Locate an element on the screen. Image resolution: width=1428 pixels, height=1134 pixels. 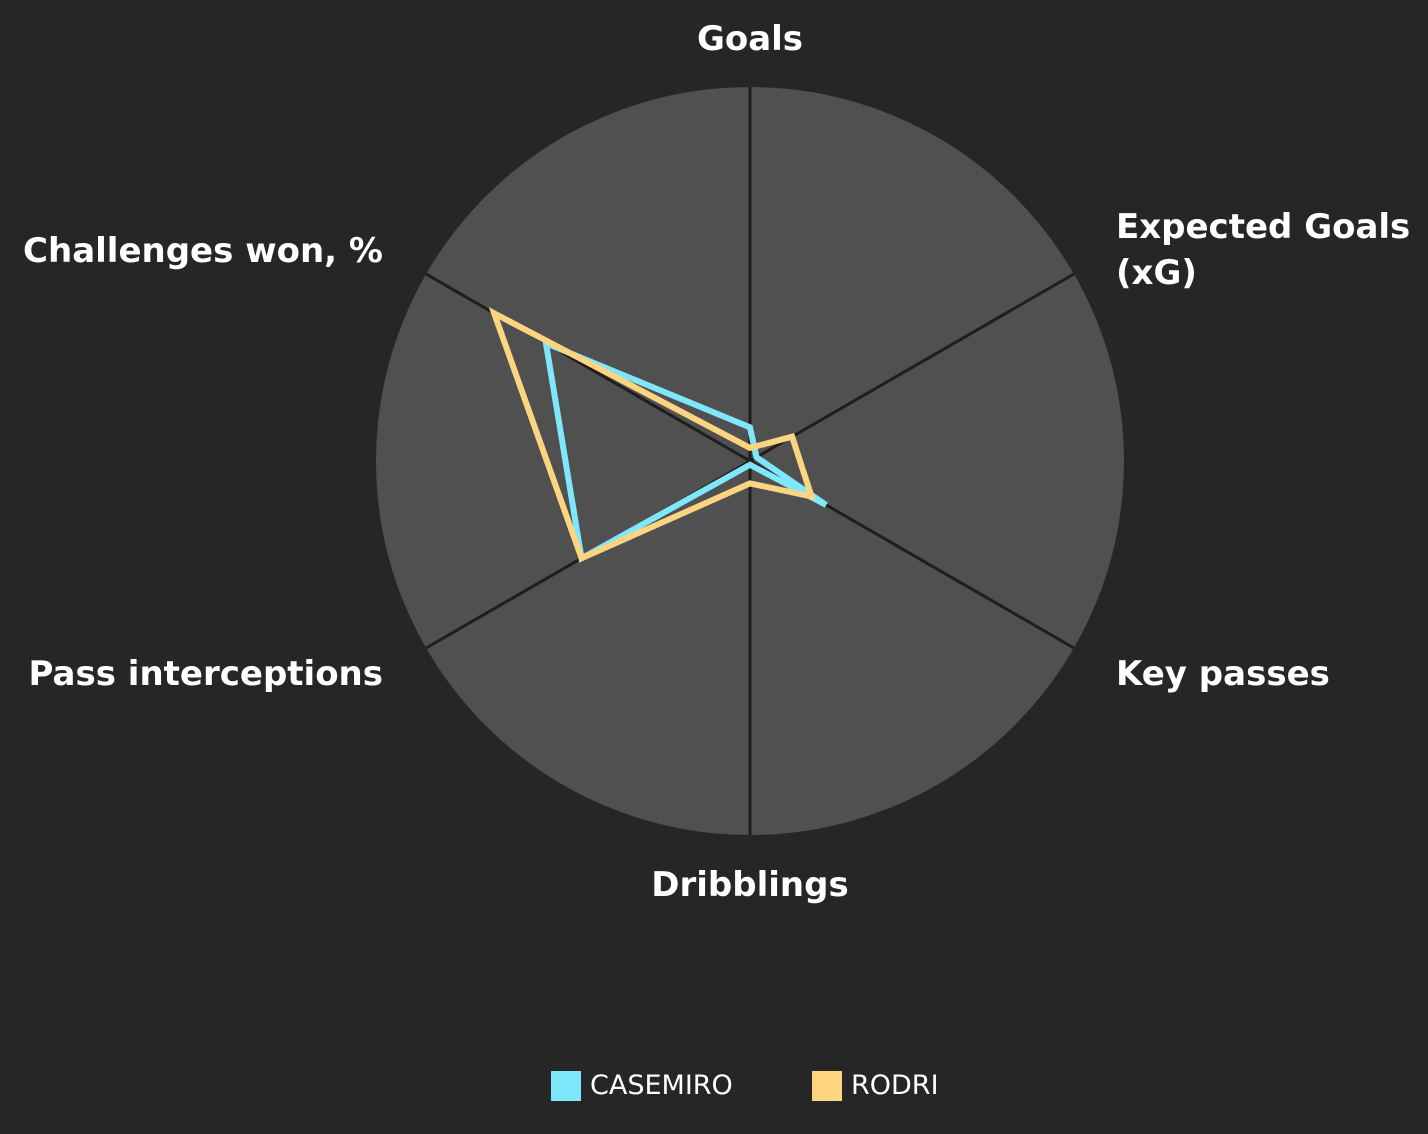
legend-label: CASEMIRO is located at coordinates (661, 1085).